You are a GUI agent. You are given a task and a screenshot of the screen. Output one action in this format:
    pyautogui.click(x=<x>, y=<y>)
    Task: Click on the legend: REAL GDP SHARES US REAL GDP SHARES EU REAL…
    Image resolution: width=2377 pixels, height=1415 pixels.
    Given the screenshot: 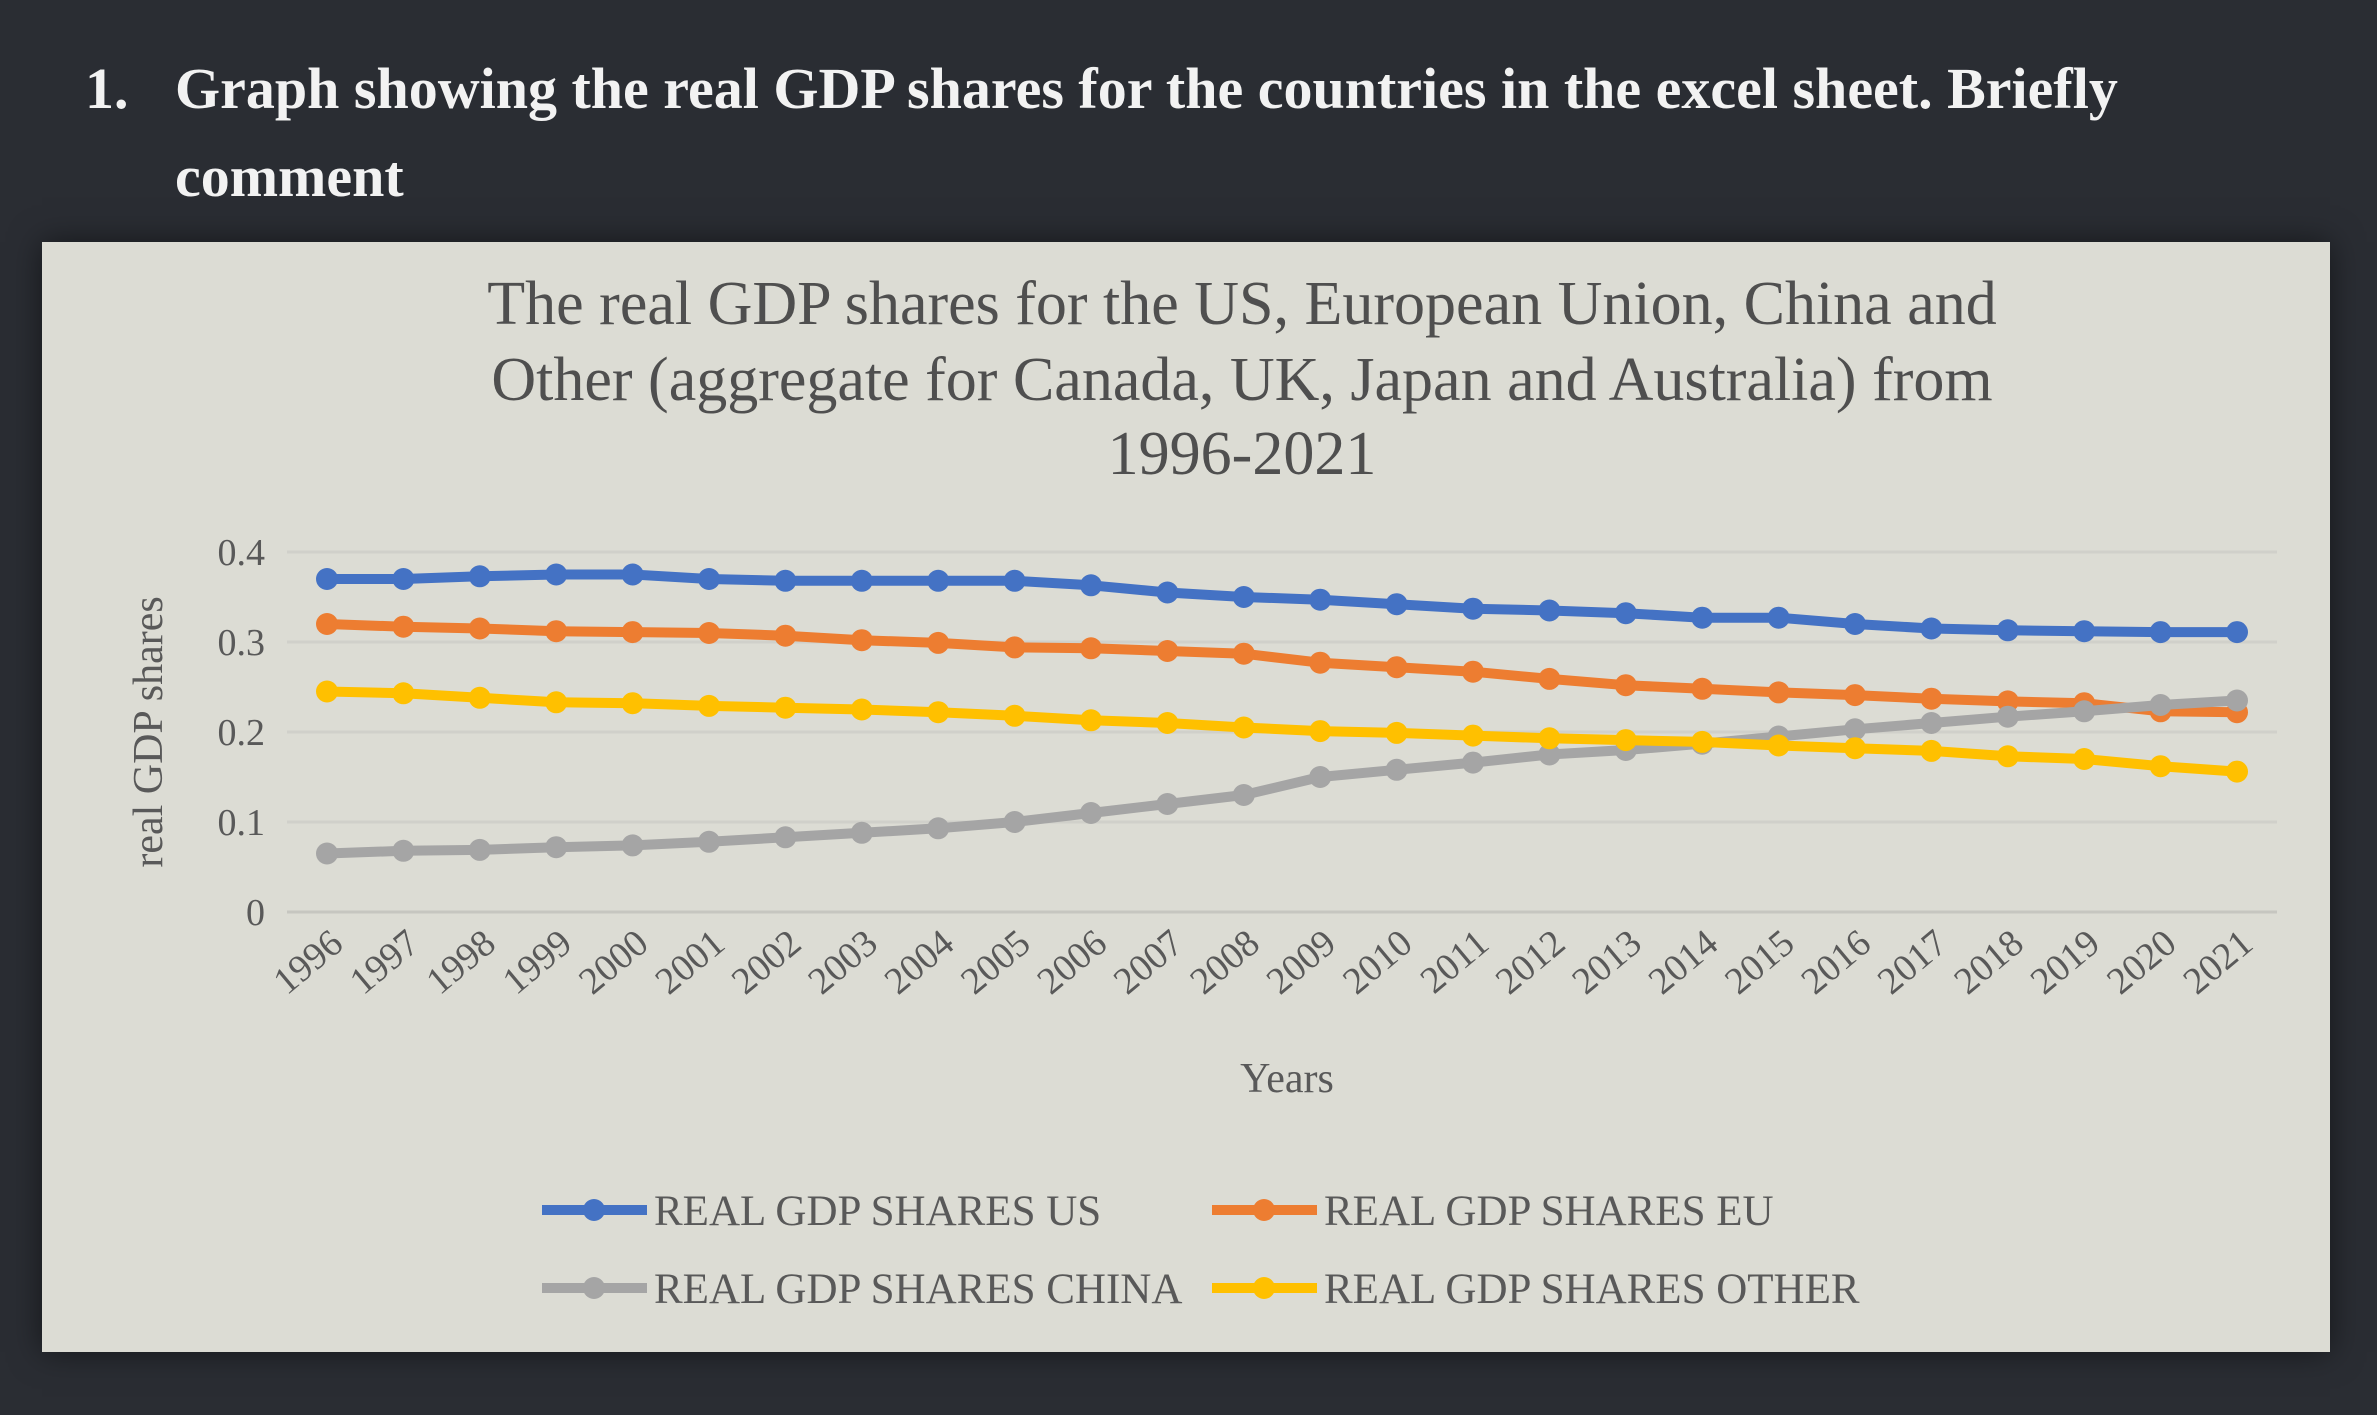 What is the action you would take?
    pyautogui.click(x=1201, y=1250)
    